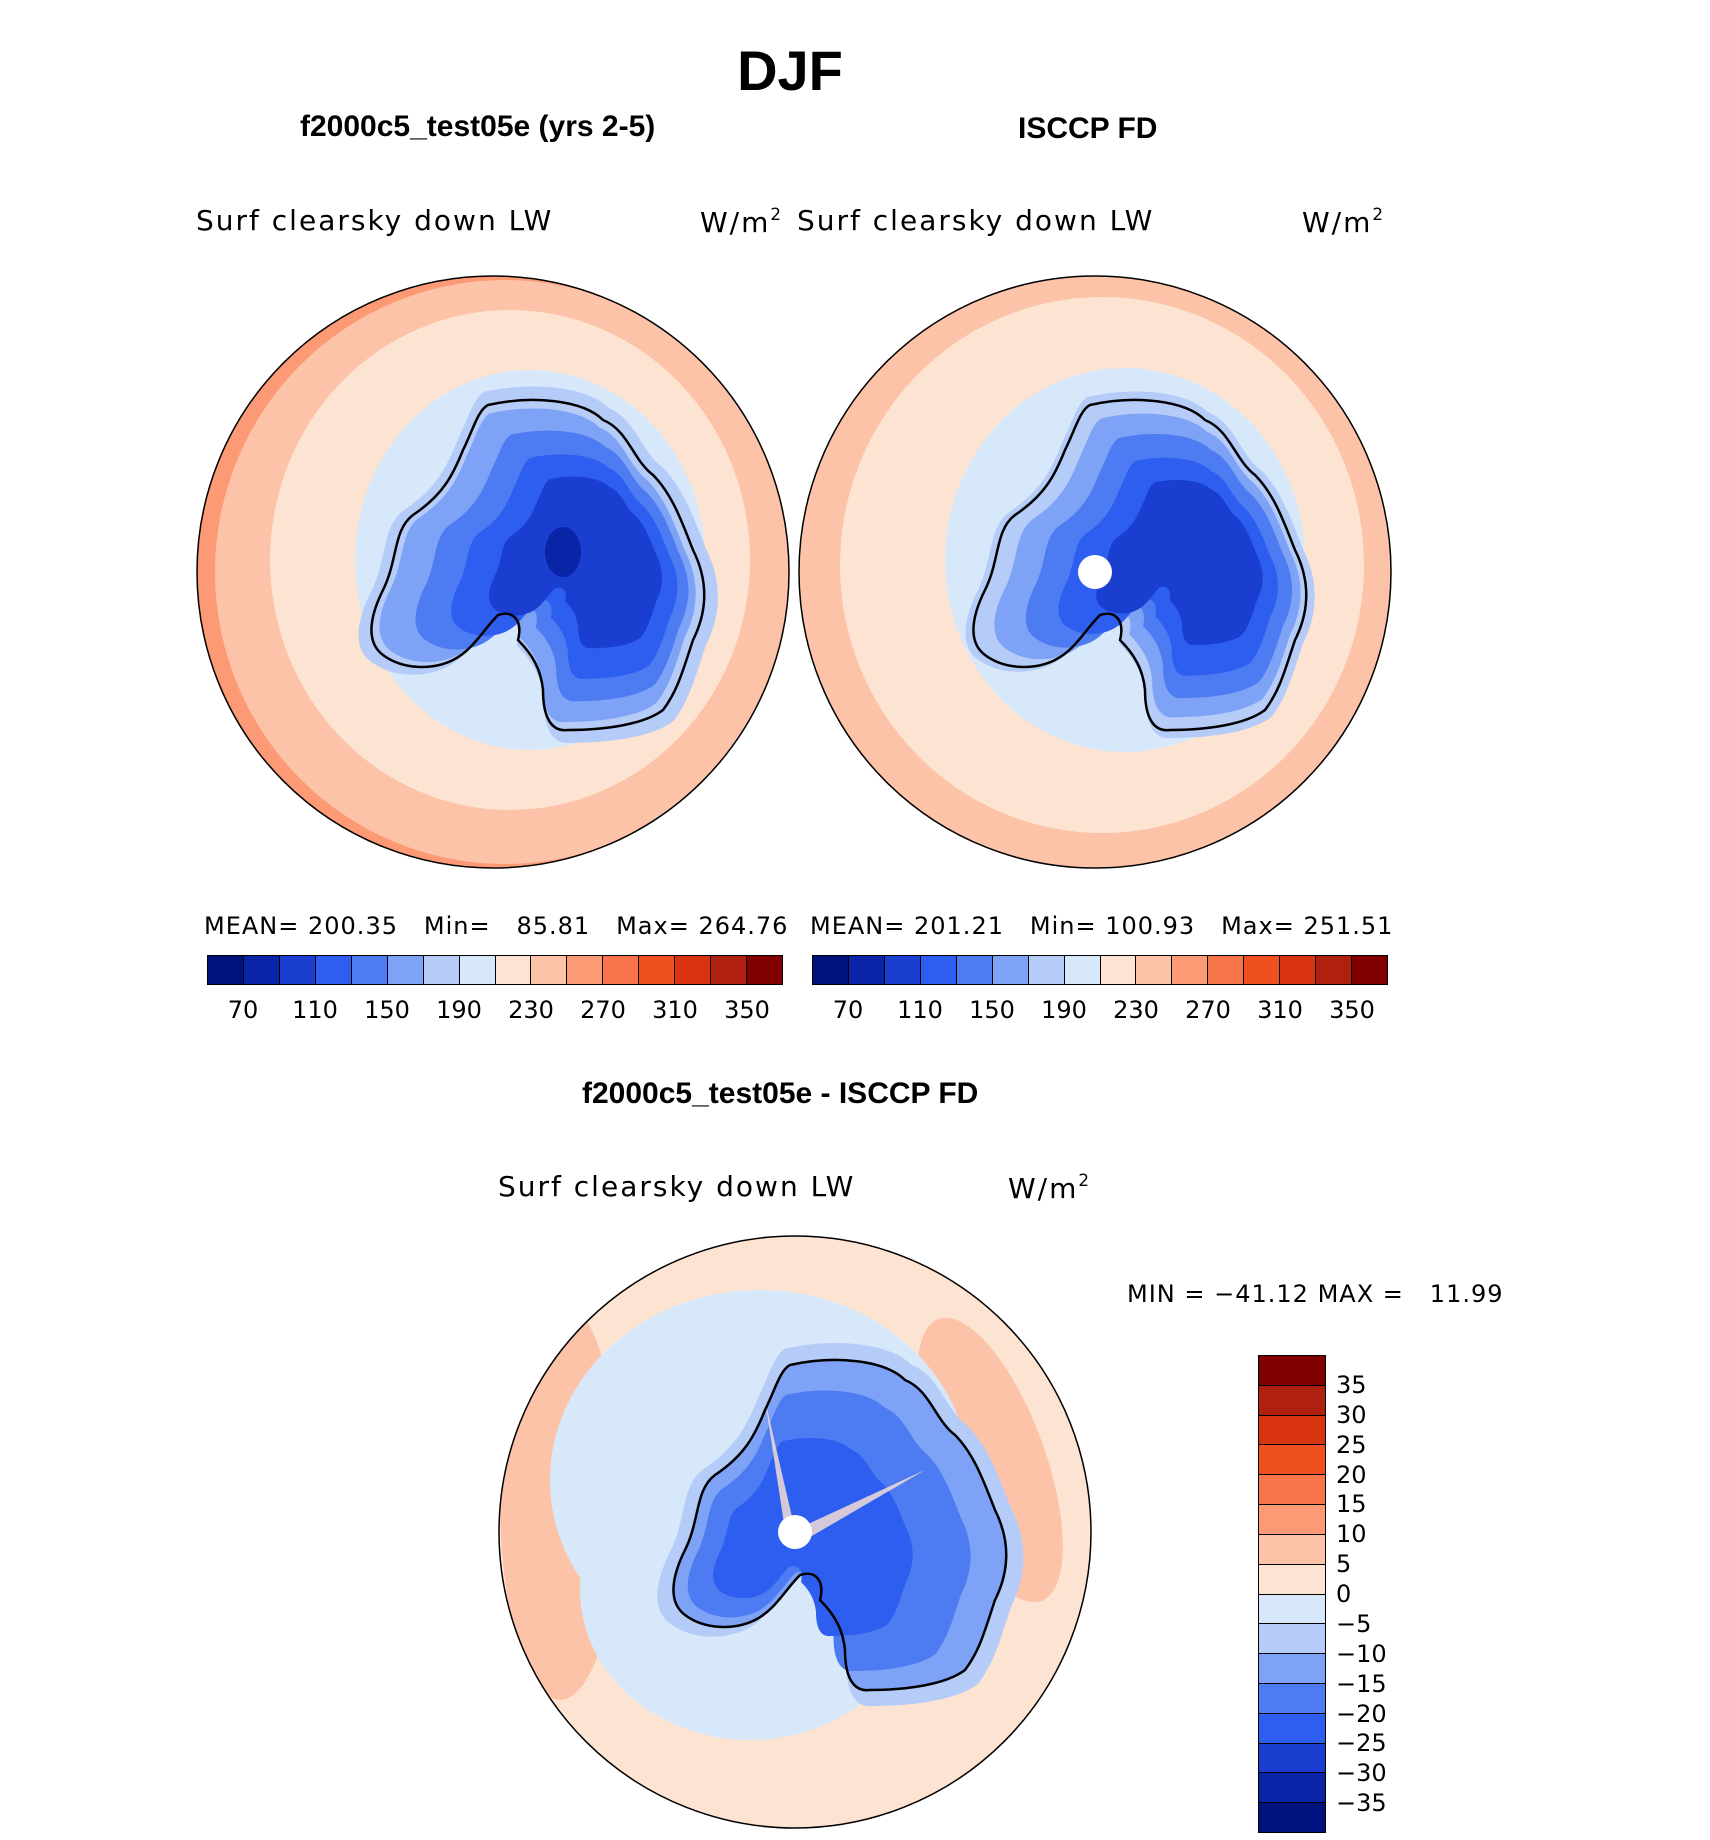 This screenshot has width=1710, height=1840. I want to click on colorbar-tick-label: 30, so click(1351, 1414).